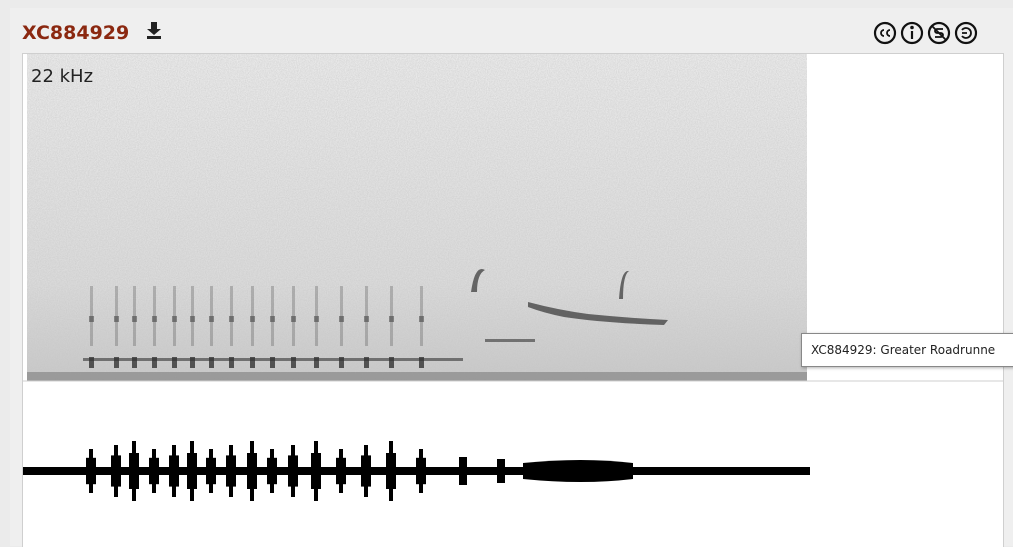  Describe the element at coordinates (154, 31) in the screenshot. I see `download-icon` at that location.